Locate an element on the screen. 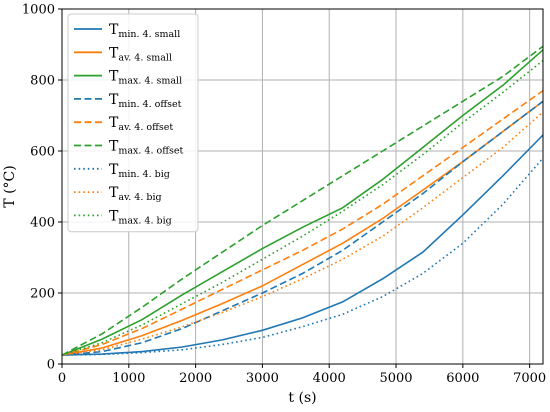 Image resolution: width=550 pixels, height=412 pixels. legend-entry: Tmin. 4. small is located at coordinates (144, 31).